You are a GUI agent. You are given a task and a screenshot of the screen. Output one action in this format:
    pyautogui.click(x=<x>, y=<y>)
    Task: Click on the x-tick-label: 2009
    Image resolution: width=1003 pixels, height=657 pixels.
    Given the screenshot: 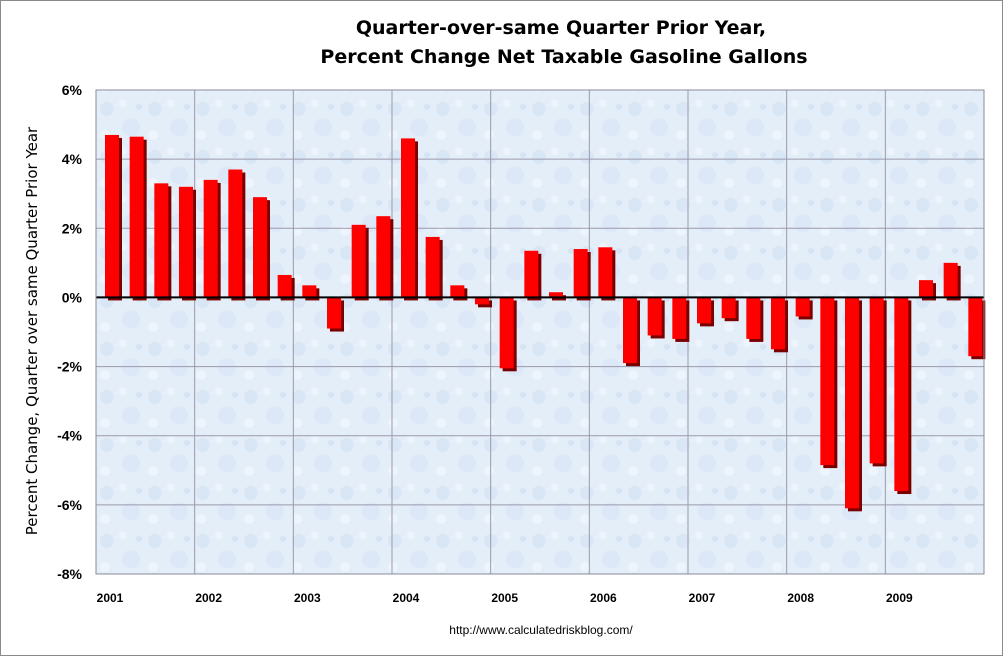 What is the action you would take?
    pyautogui.click(x=899, y=598)
    